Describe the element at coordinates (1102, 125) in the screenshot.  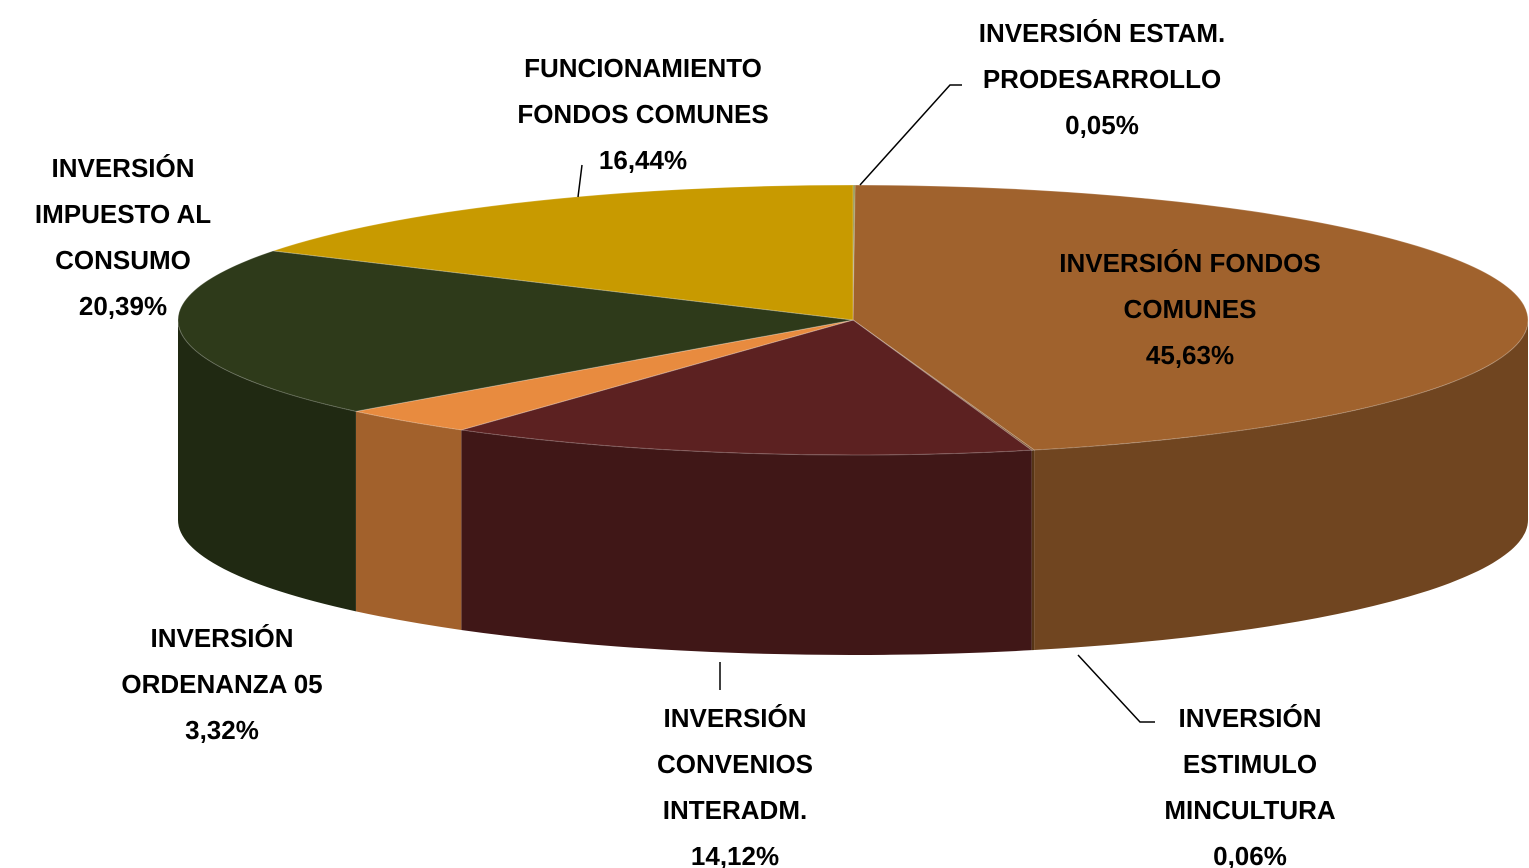
I see `value-label: 0,05%` at that location.